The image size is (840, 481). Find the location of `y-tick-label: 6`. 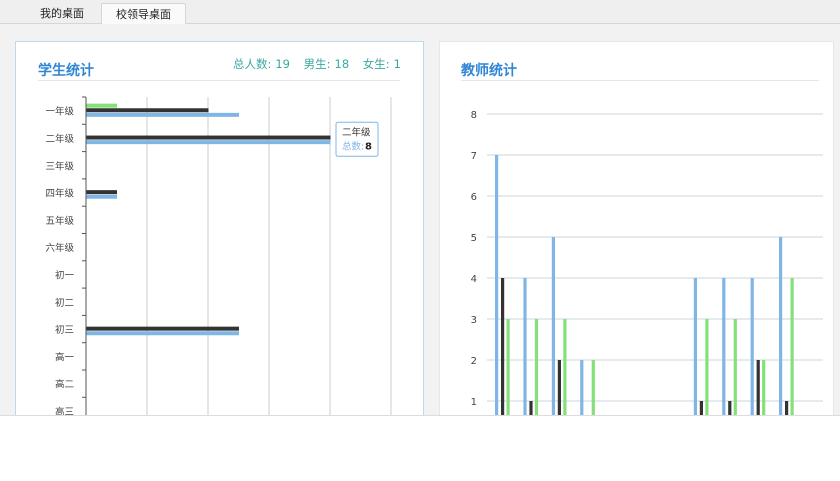

y-tick-label: 6 is located at coordinates (474, 197).